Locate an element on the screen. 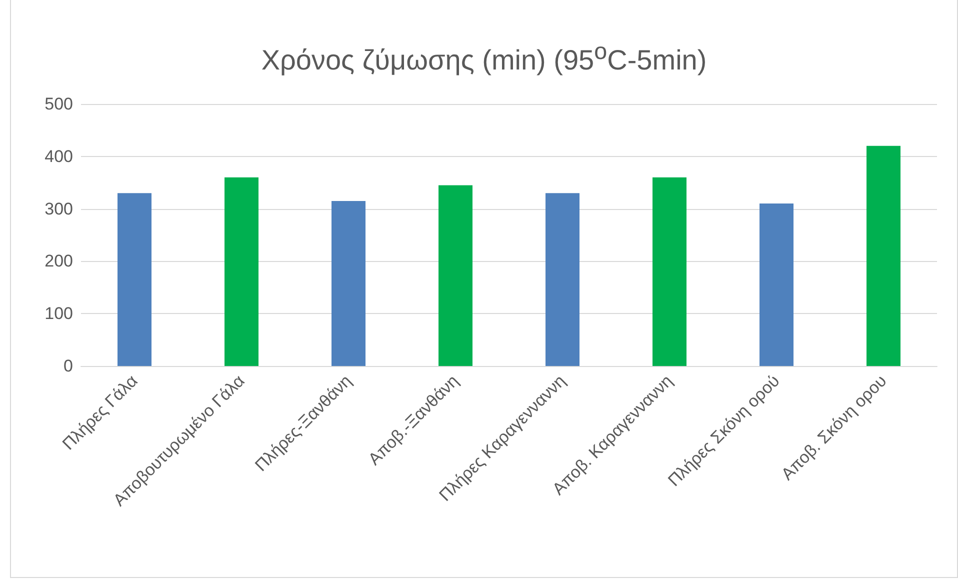 This screenshot has height=579, width=958. y-tick-label: 0 is located at coordinates (68, 366).